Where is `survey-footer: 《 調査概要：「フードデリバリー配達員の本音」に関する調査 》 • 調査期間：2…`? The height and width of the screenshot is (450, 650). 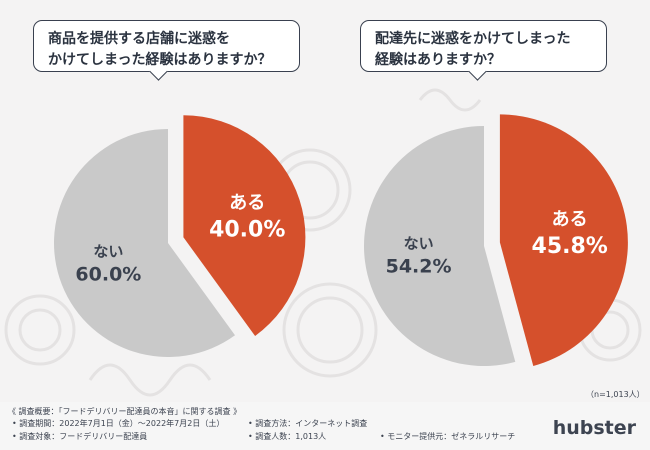
survey-footer: 《 調査概要：「フードデリバリー配達員の本音」に関する調査 》 • 調査期間：2… is located at coordinates (325, 426).